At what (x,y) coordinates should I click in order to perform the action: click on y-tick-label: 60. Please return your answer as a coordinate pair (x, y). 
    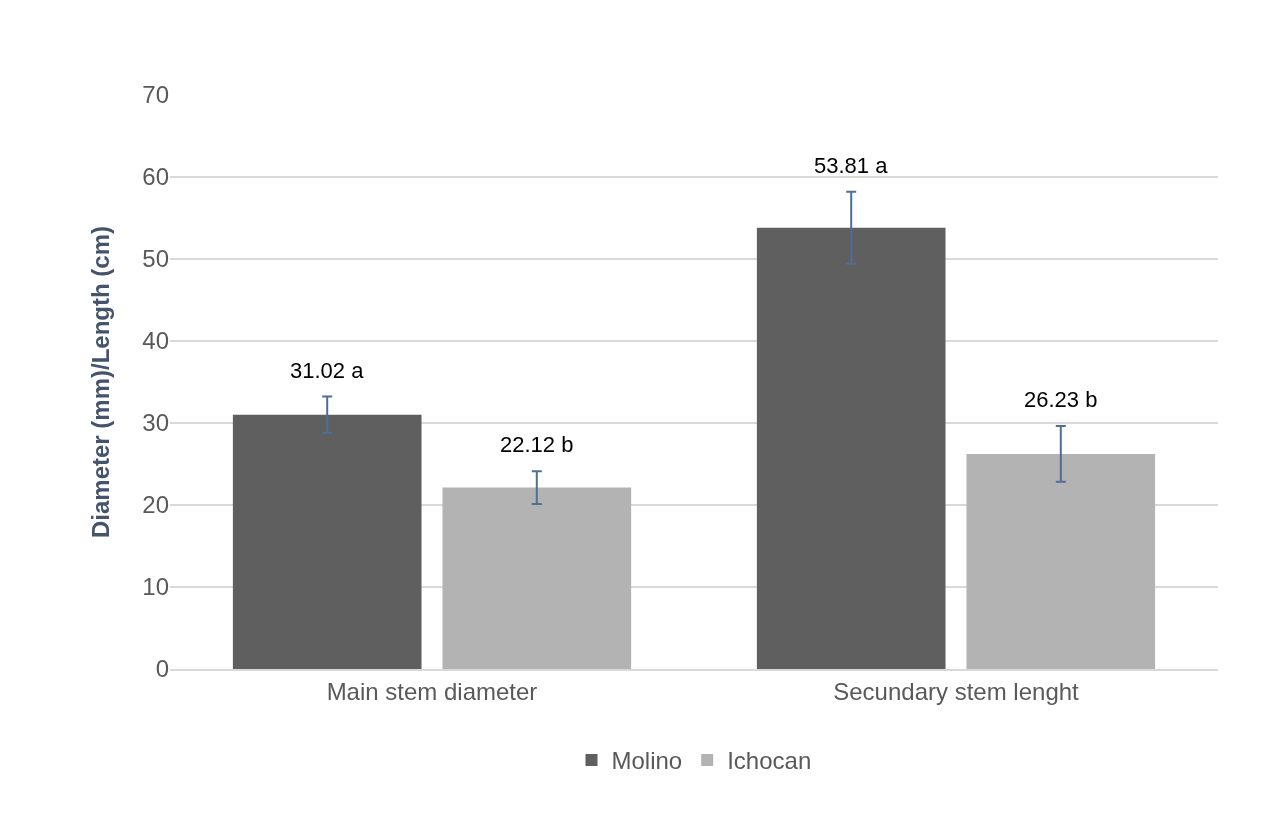
    Looking at the image, I should click on (155, 177).